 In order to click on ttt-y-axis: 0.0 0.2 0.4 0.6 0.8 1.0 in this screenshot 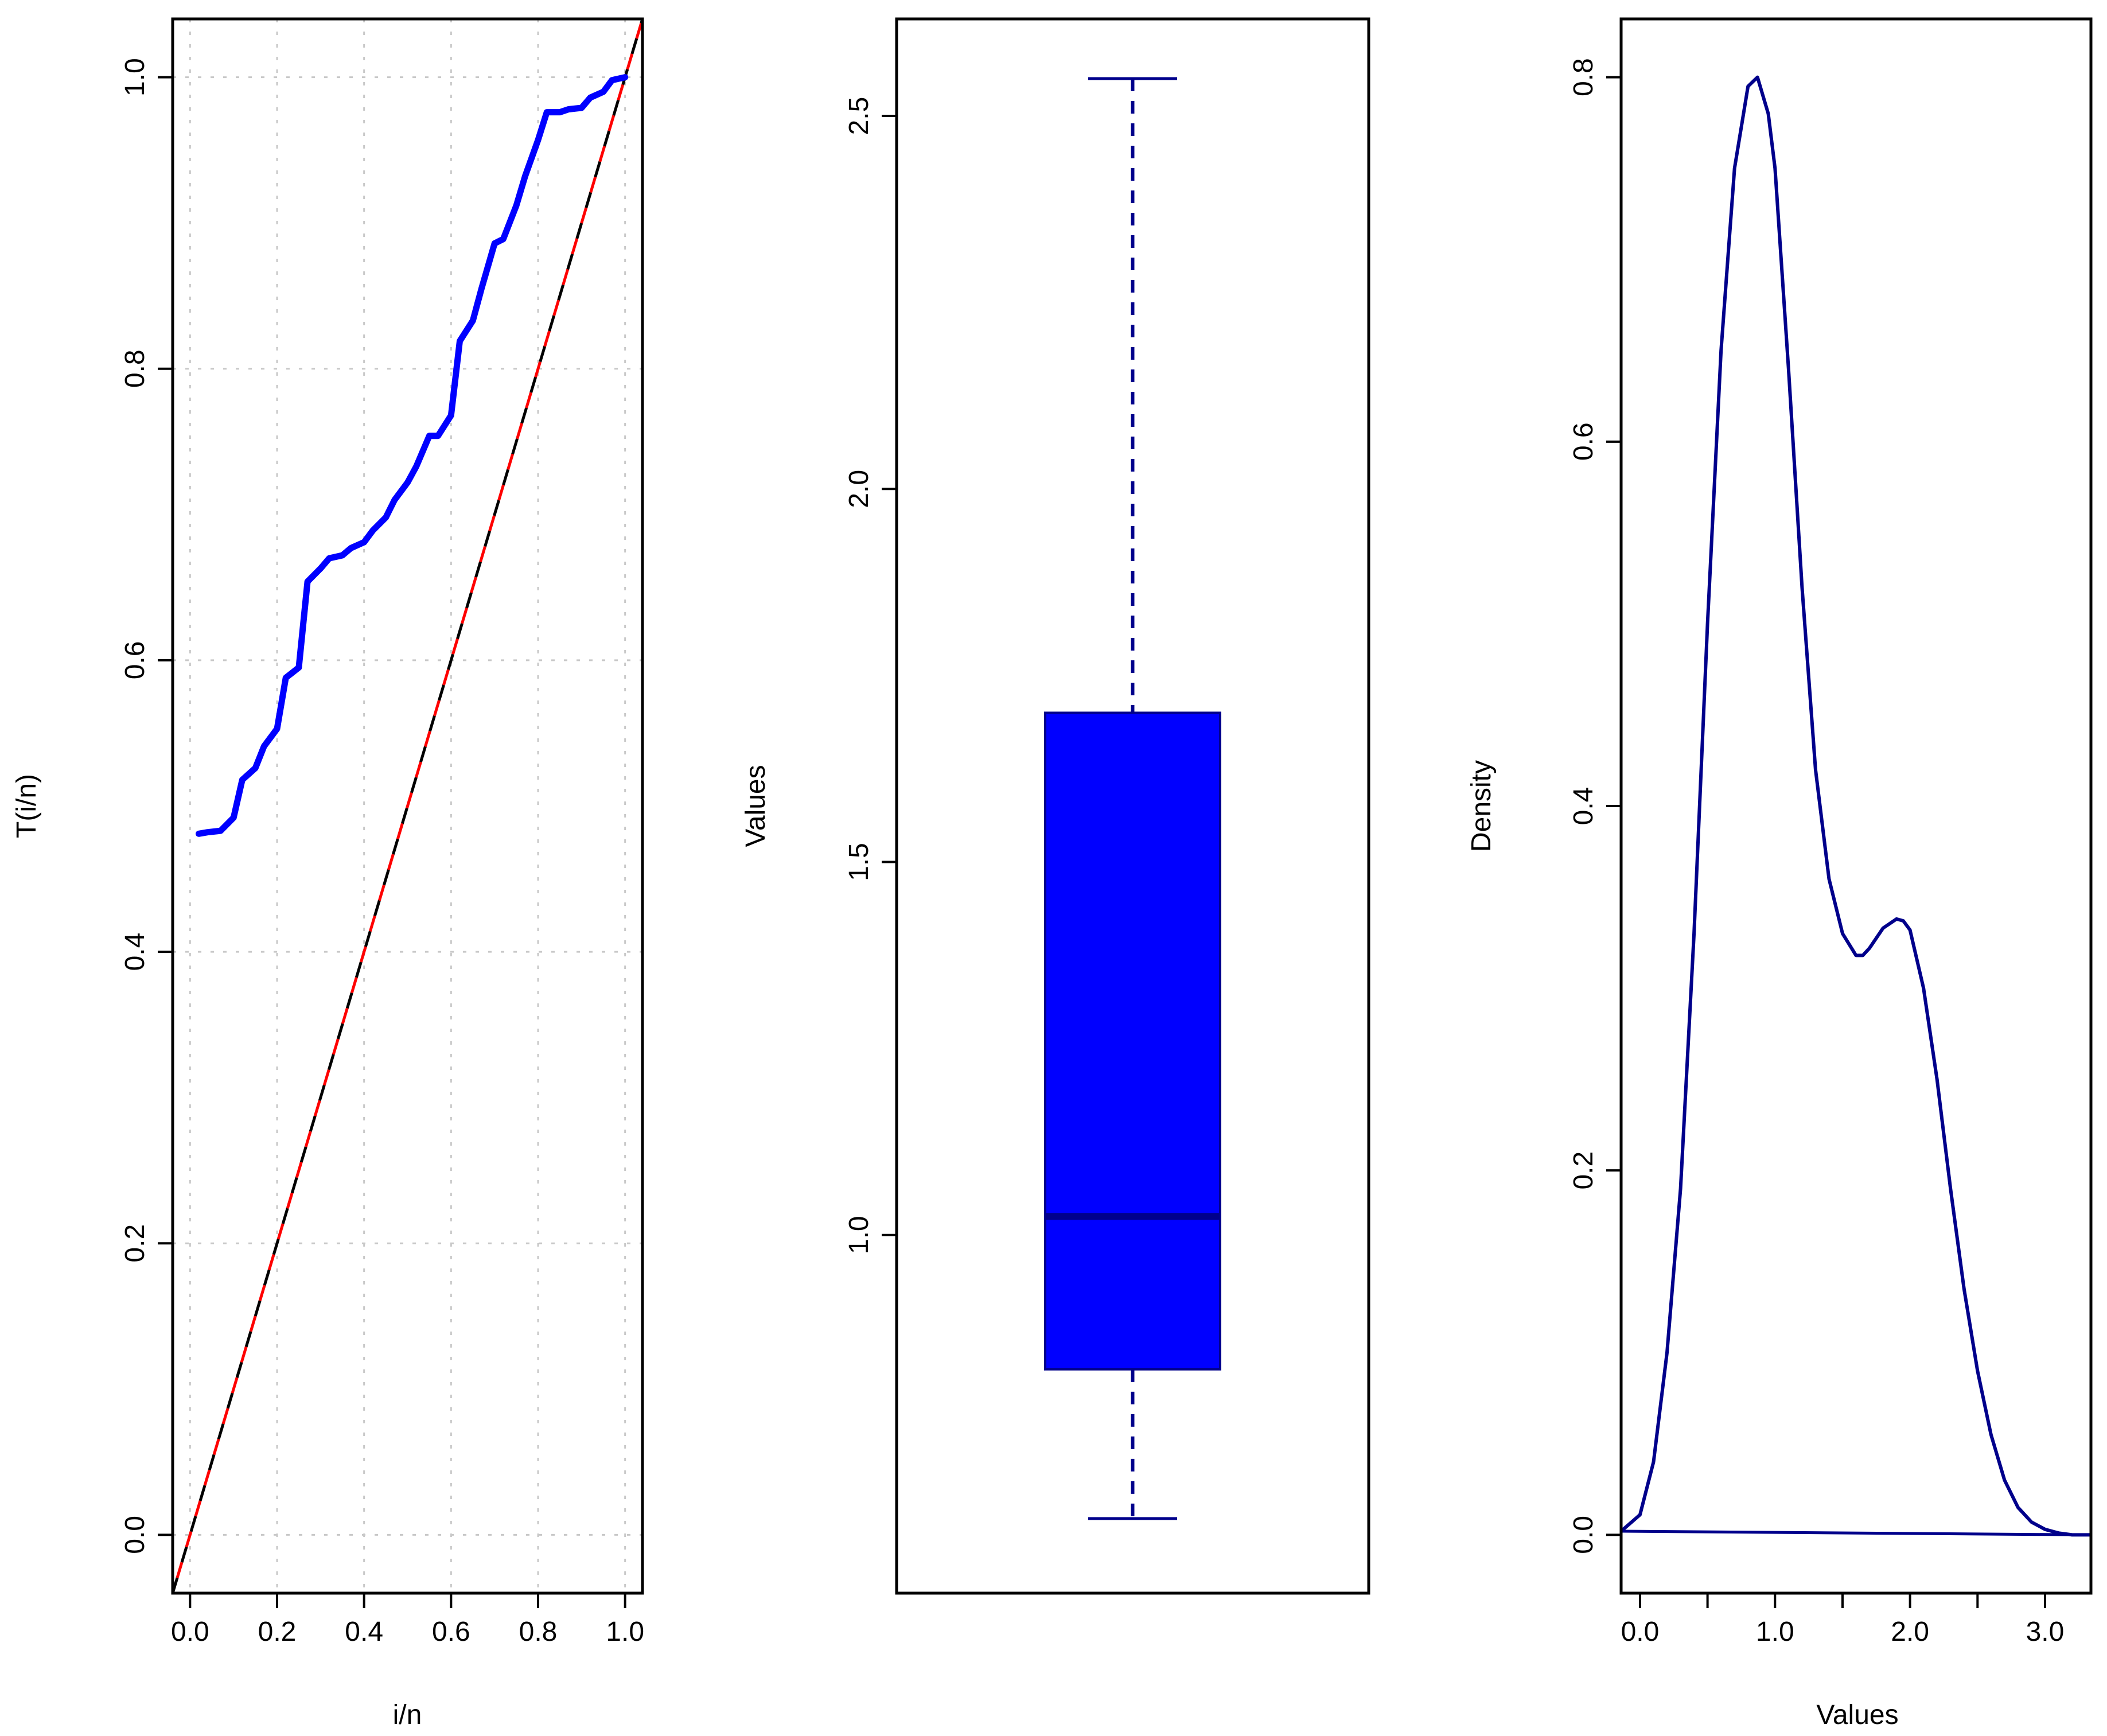, I will do `click(146, 806)`.